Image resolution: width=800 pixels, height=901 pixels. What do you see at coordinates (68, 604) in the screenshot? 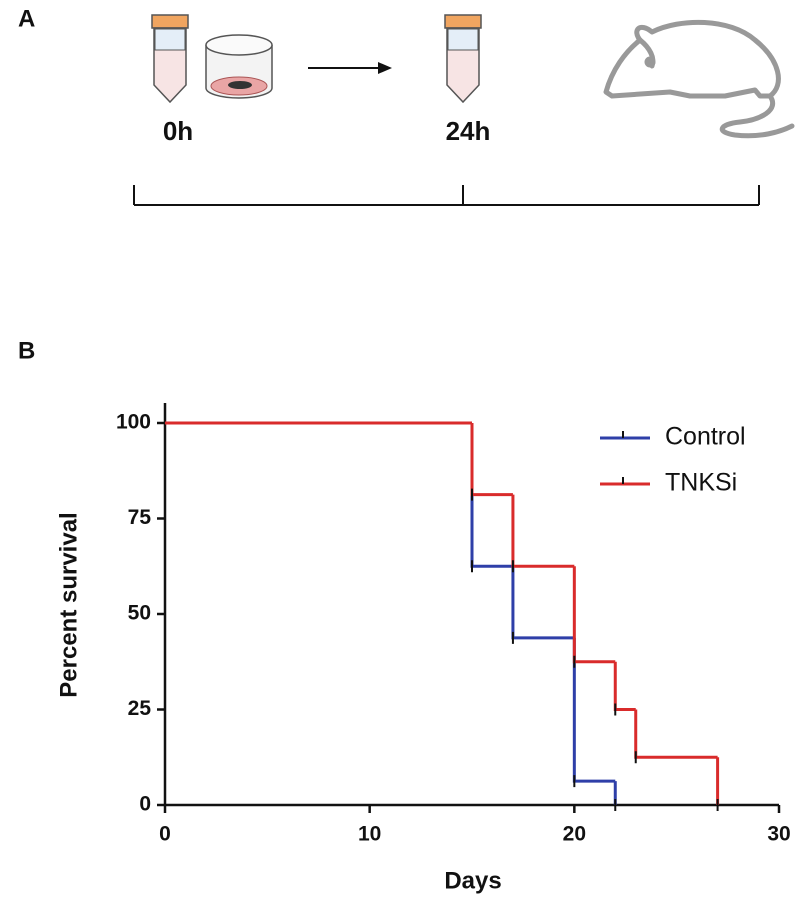
I see `y-axis-label: Percent survival` at bounding box center [68, 604].